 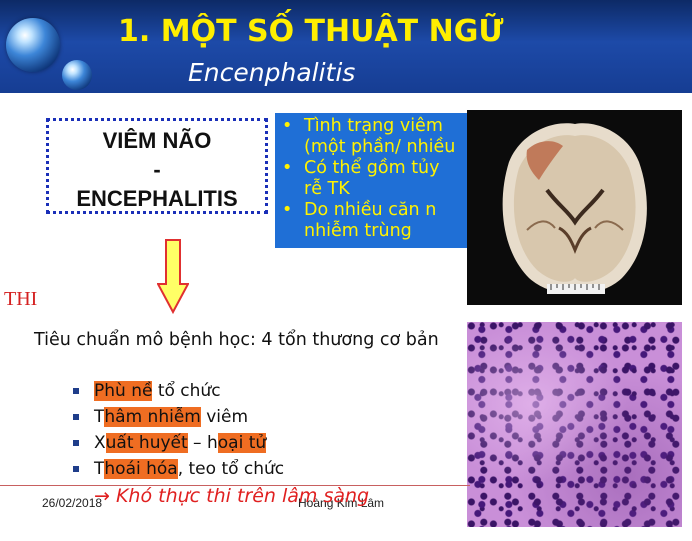 What do you see at coordinates (272, 72) in the screenshot?
I see `slide-subtitle: Encenphalitis` at bounding box center [272, 72].